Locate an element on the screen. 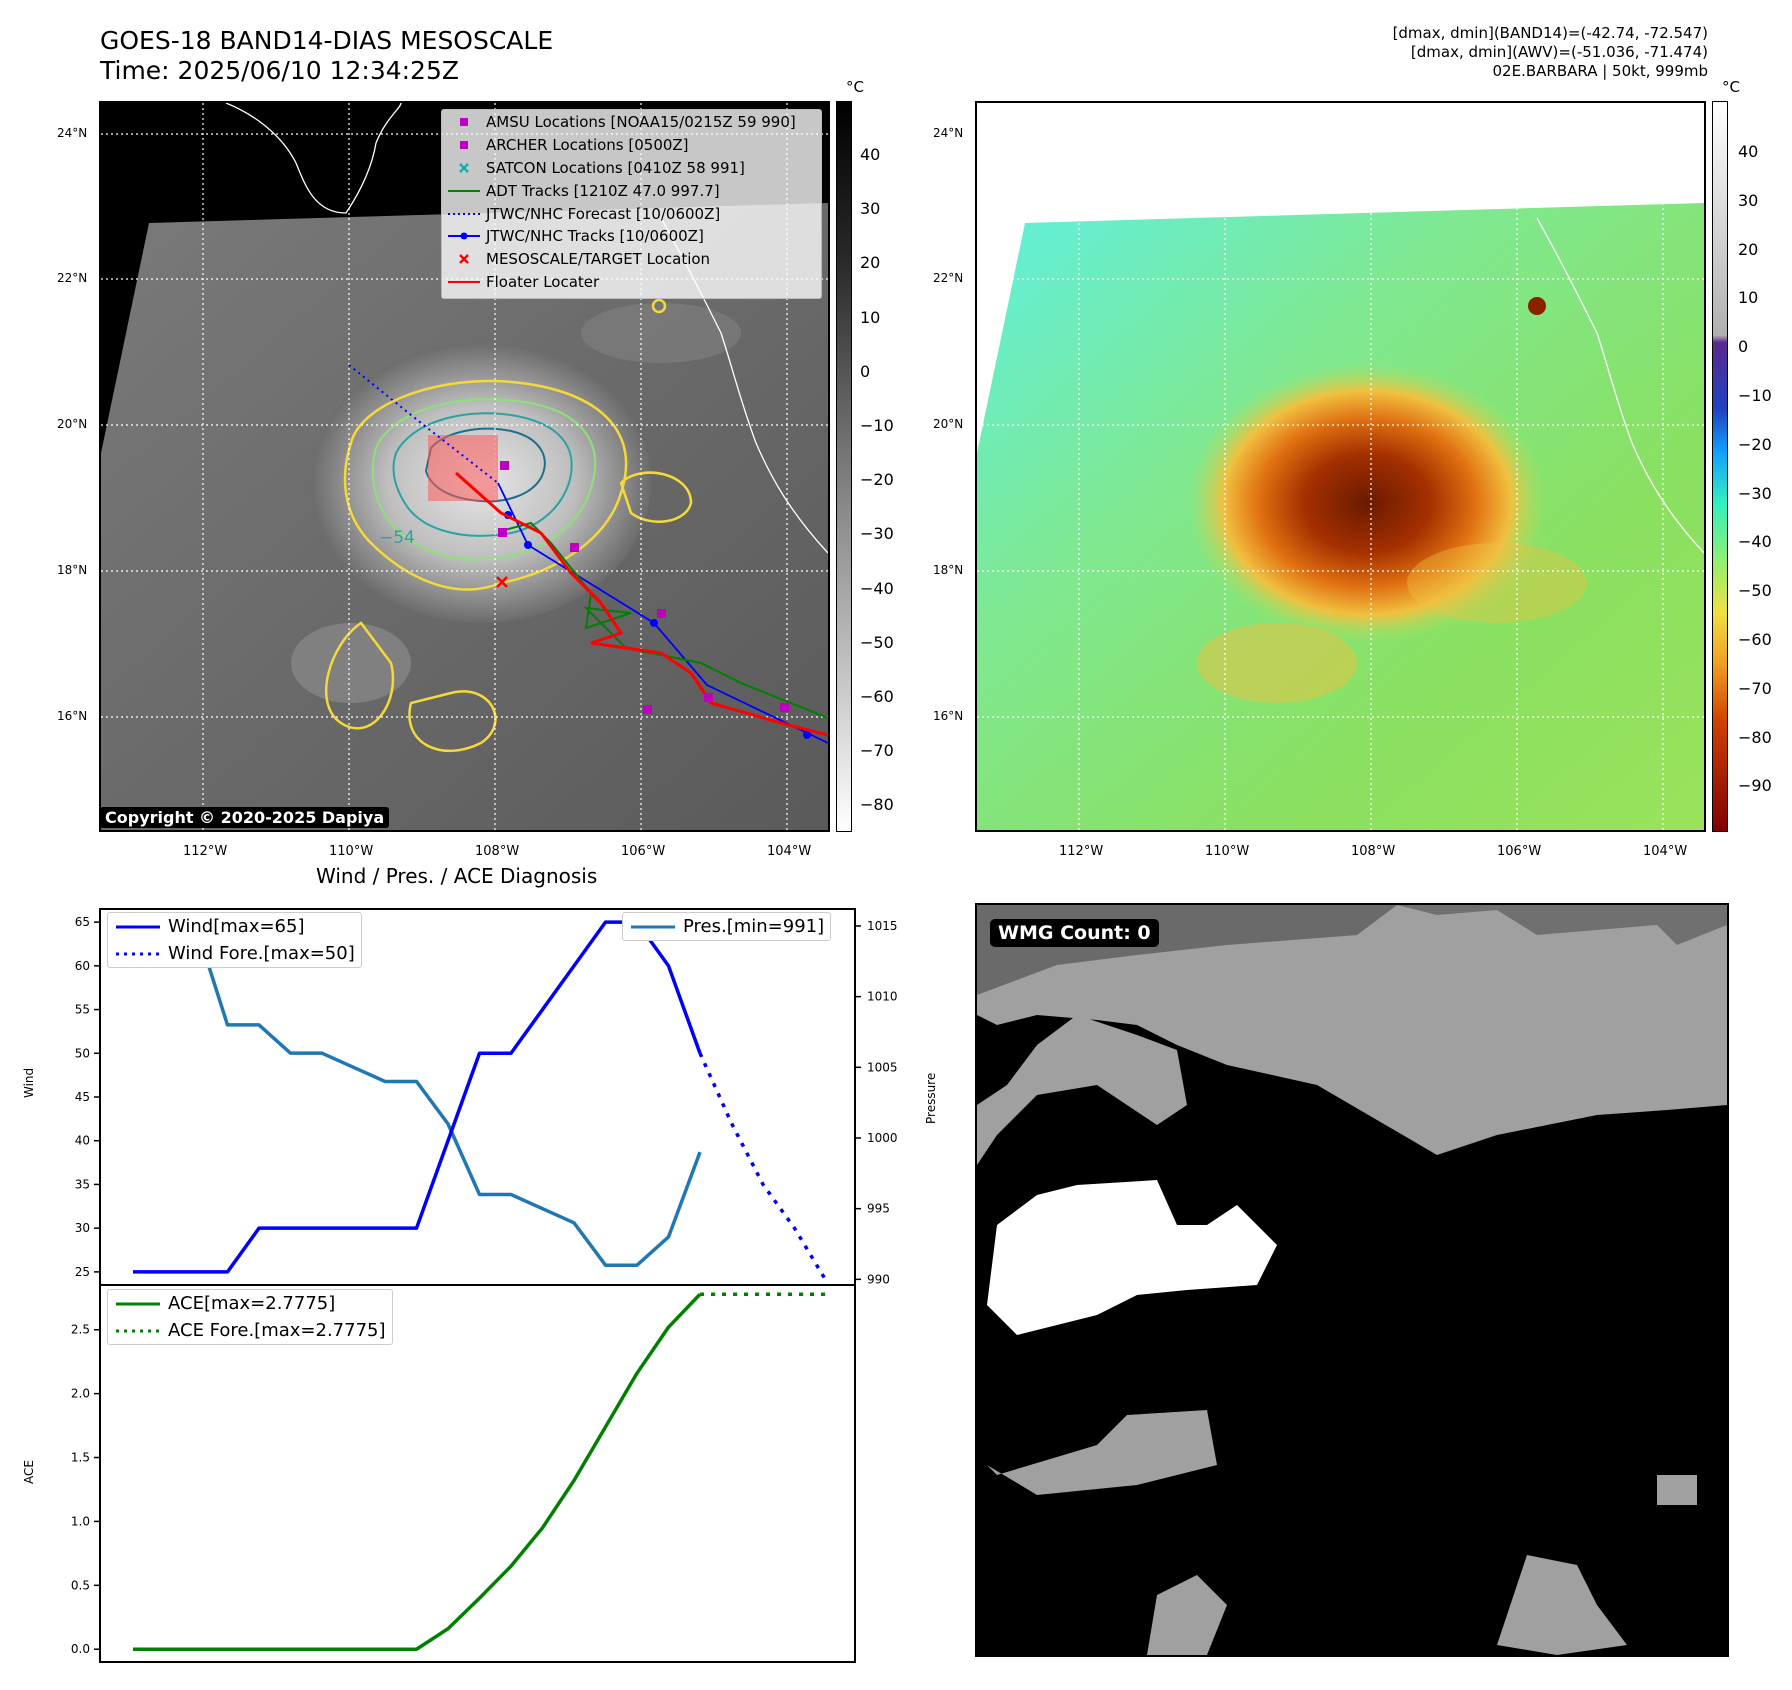 The width and height of the screenshot is (1792, 1690). legend-item: JTWC/NHC Forecast [10/0600Z] is located at coordinates (631, 213).